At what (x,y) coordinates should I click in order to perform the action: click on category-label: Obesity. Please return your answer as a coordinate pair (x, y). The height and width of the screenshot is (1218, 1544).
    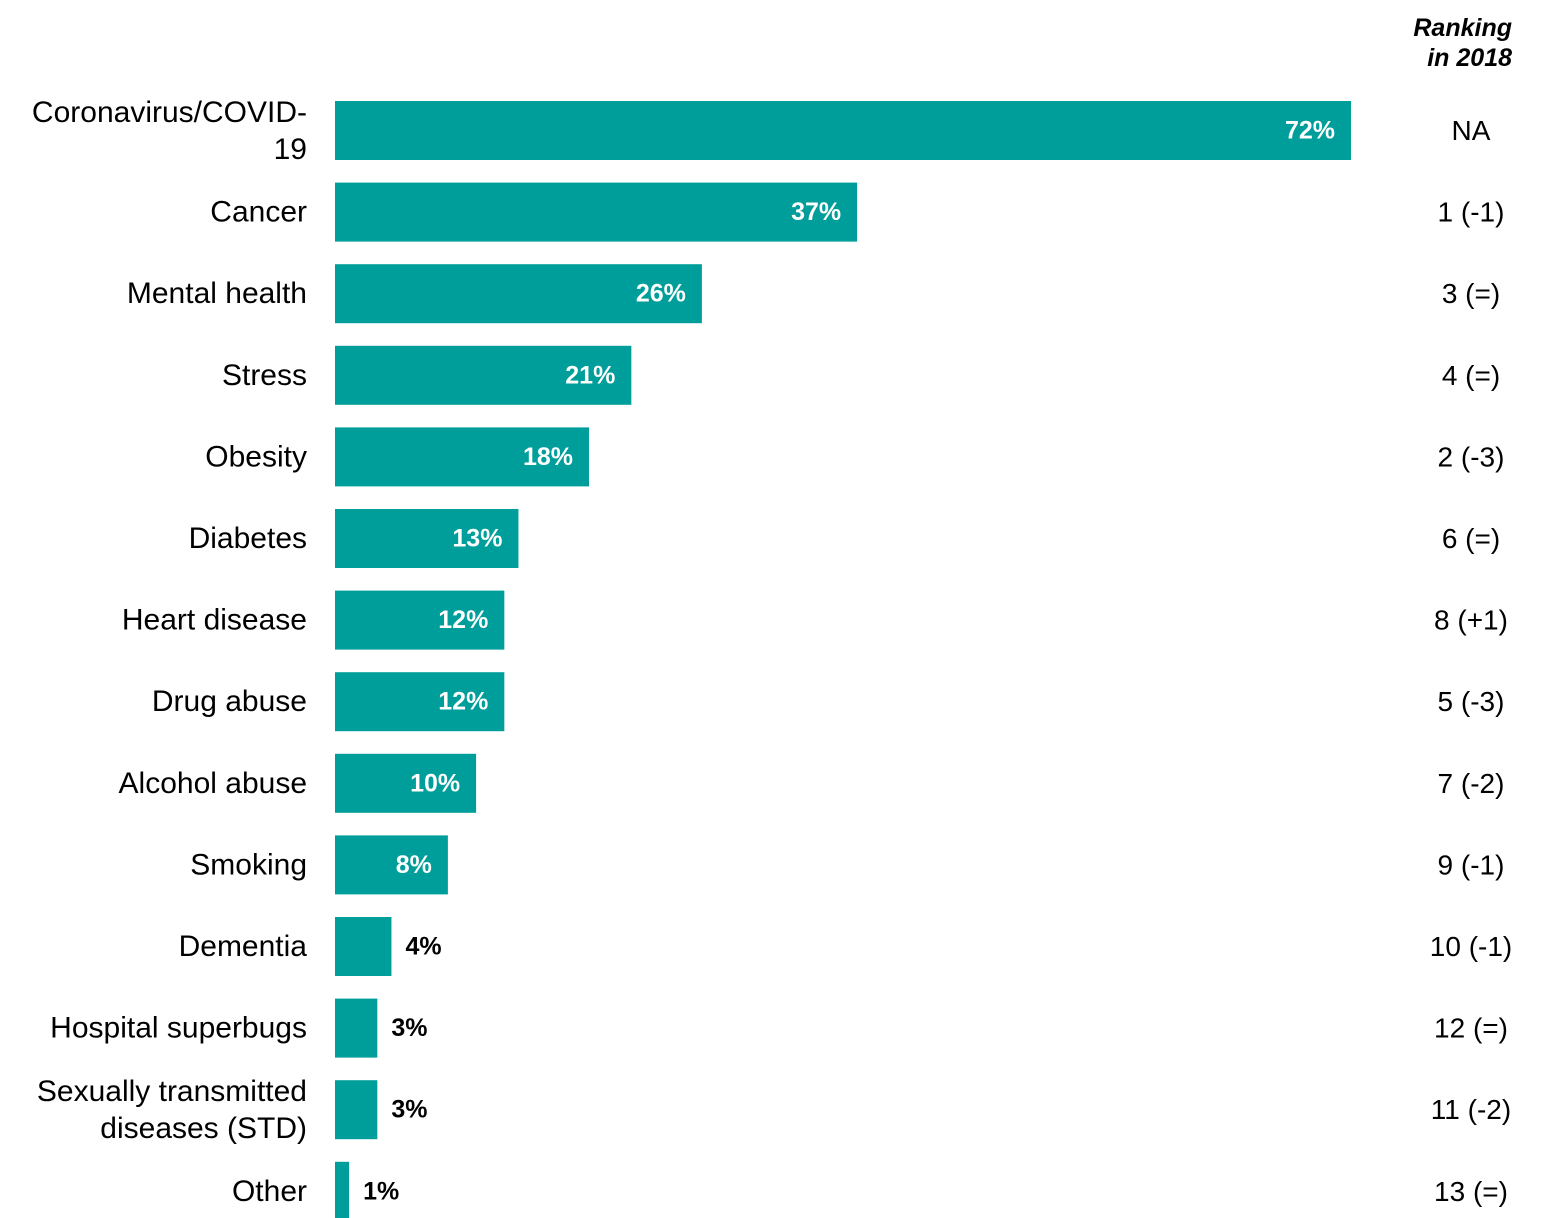
    Looking at the image, I should click on (256, 456).